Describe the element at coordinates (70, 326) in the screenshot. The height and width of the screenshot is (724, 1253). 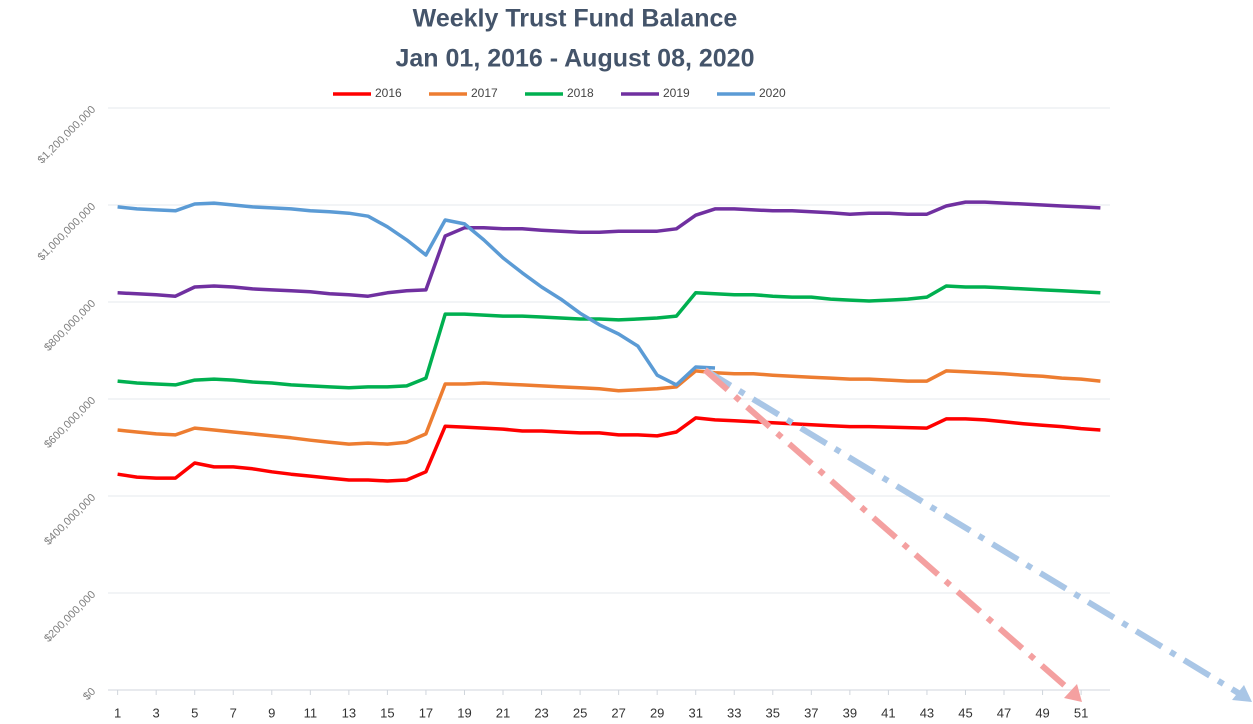
I see `y-tick-label: $800,000,000` at that location.